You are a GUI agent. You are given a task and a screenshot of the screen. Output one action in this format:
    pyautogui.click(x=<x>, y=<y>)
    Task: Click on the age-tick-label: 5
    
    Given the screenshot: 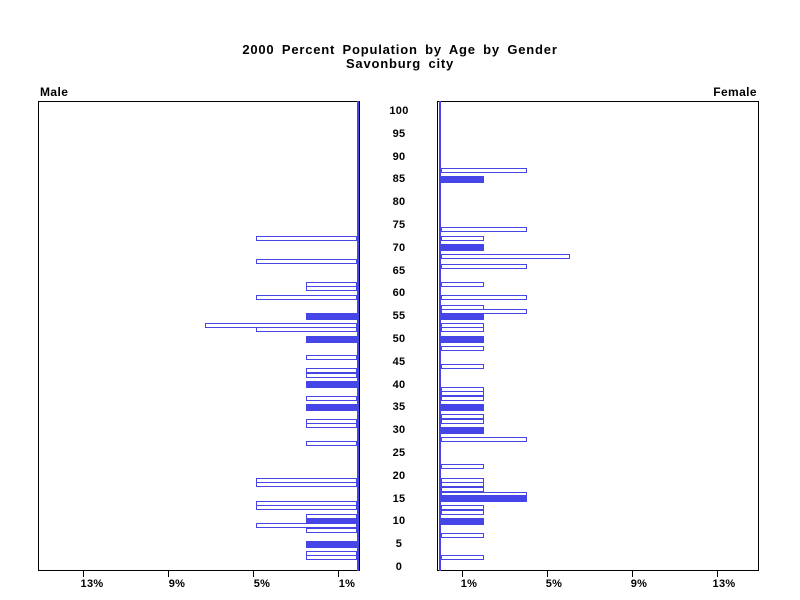 What is the action you would take?
    pyautogui.click(x=399, y=544)
    